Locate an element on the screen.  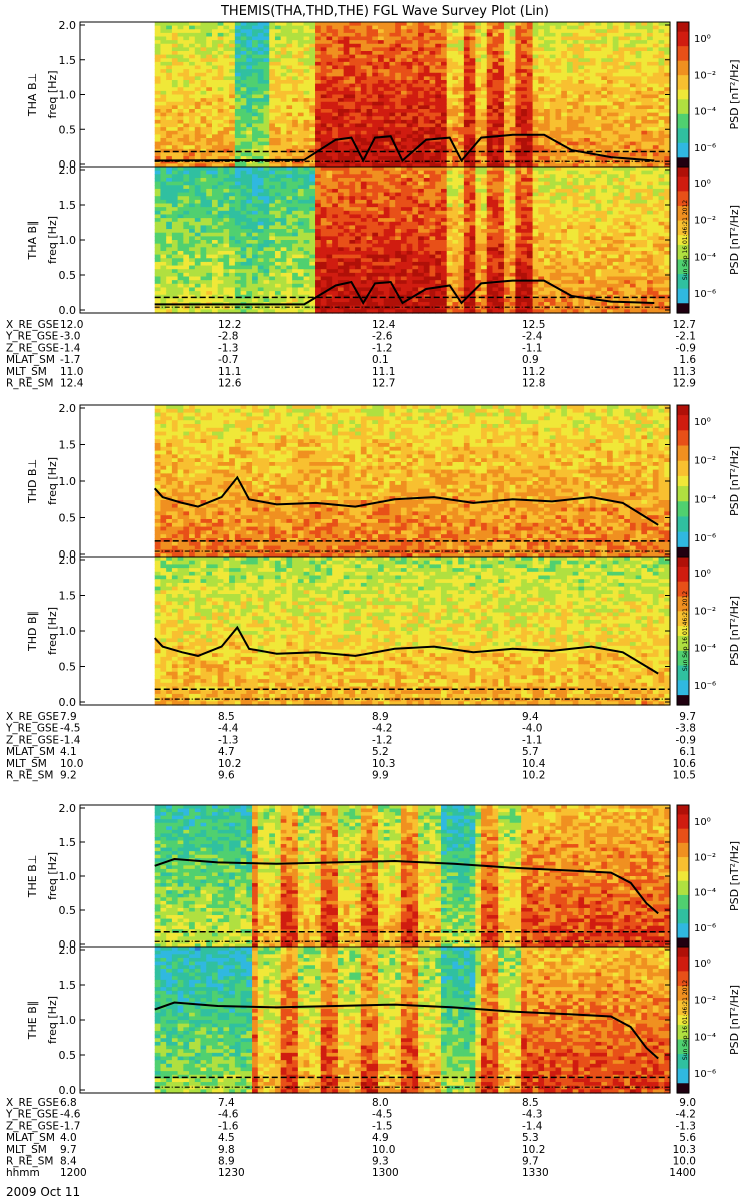
colorbar-swatch is located at coordinates (683, 29).